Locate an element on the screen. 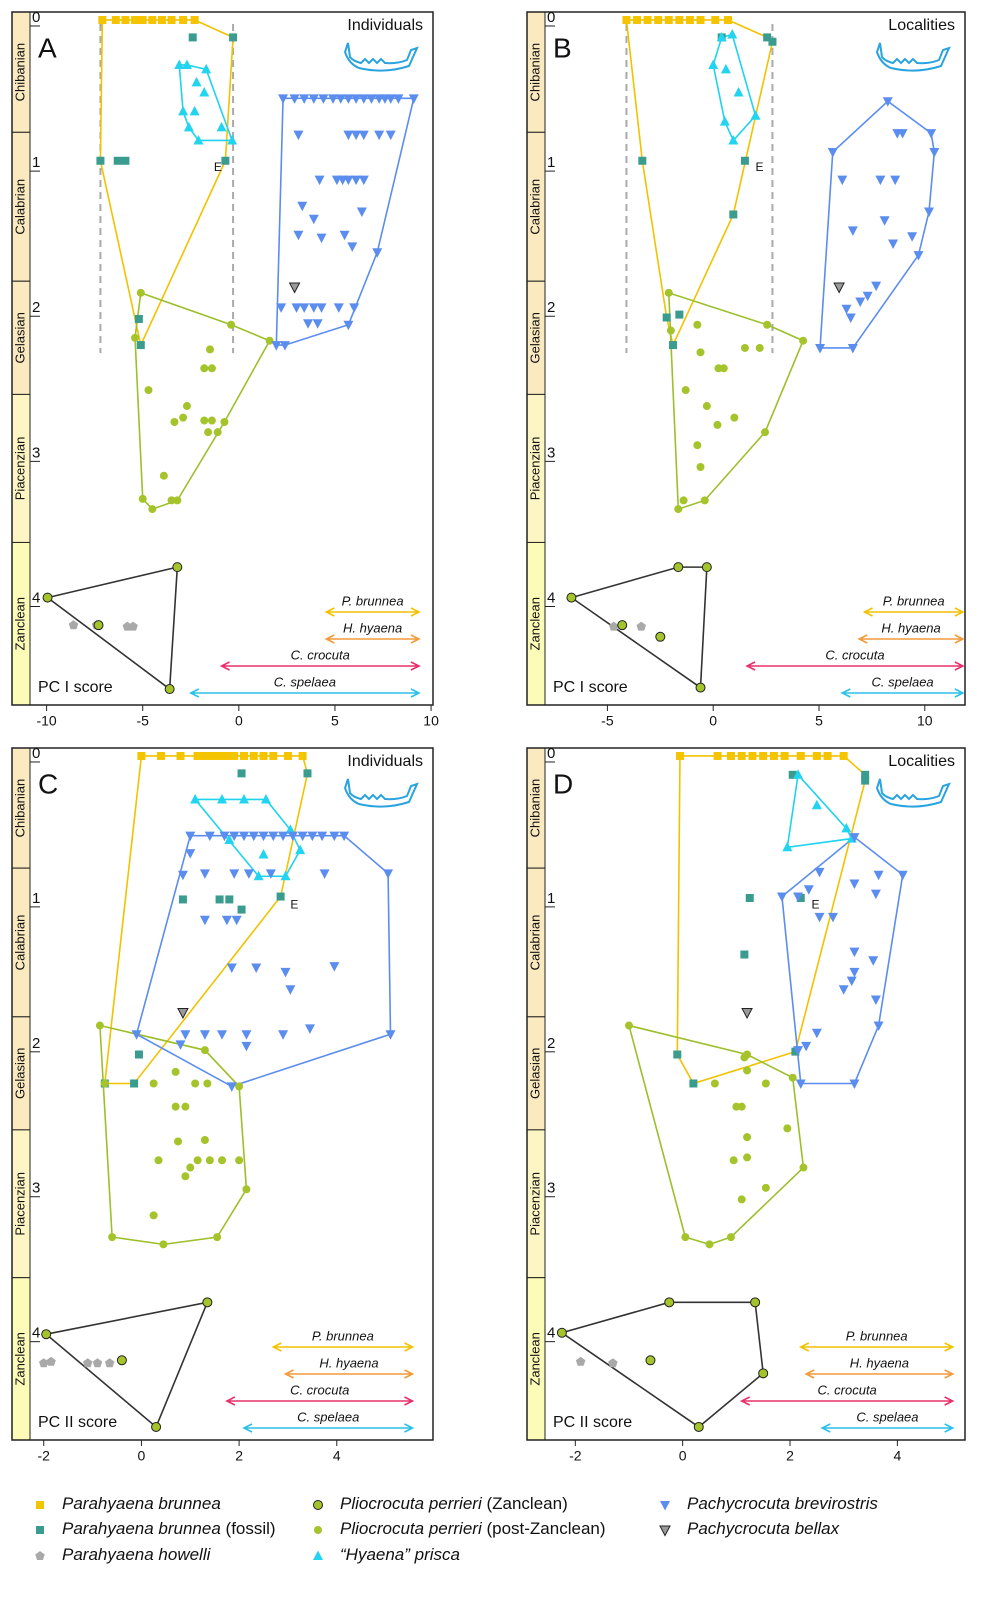  x-tick-label: -2 is located at coordinates (44, 1456).